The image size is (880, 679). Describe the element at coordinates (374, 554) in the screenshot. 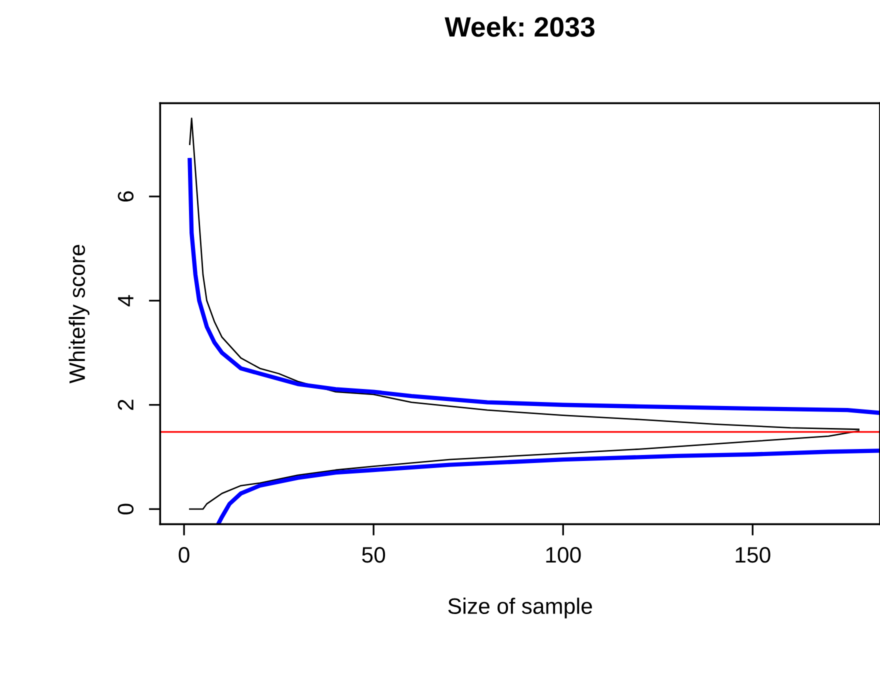

I see `x-tick-label: 50` at that location.